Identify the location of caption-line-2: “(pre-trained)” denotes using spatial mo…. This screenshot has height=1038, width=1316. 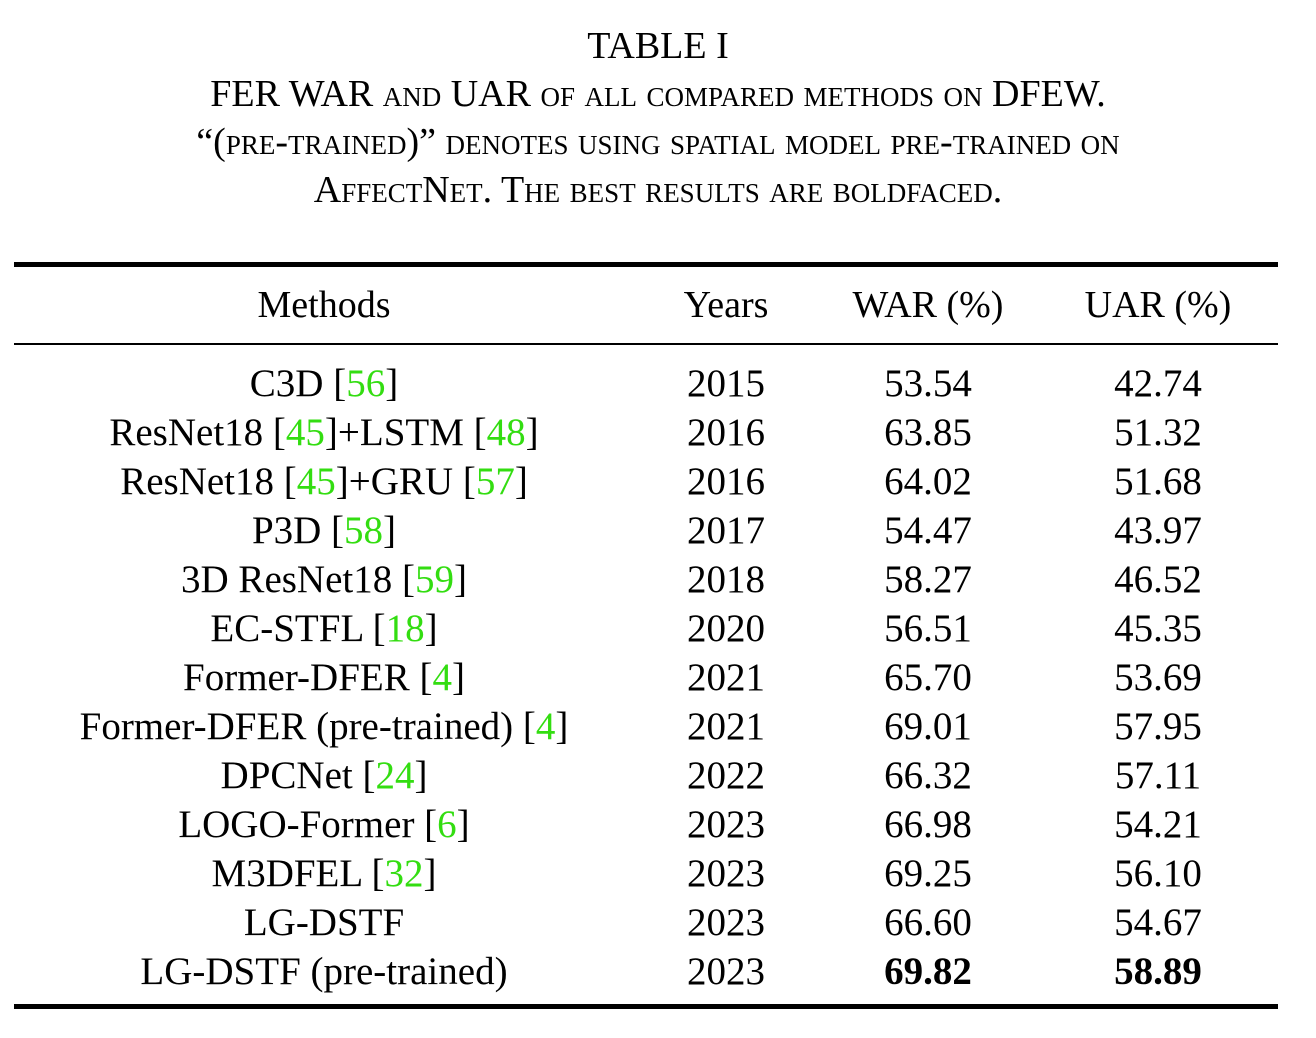
(658, 142).